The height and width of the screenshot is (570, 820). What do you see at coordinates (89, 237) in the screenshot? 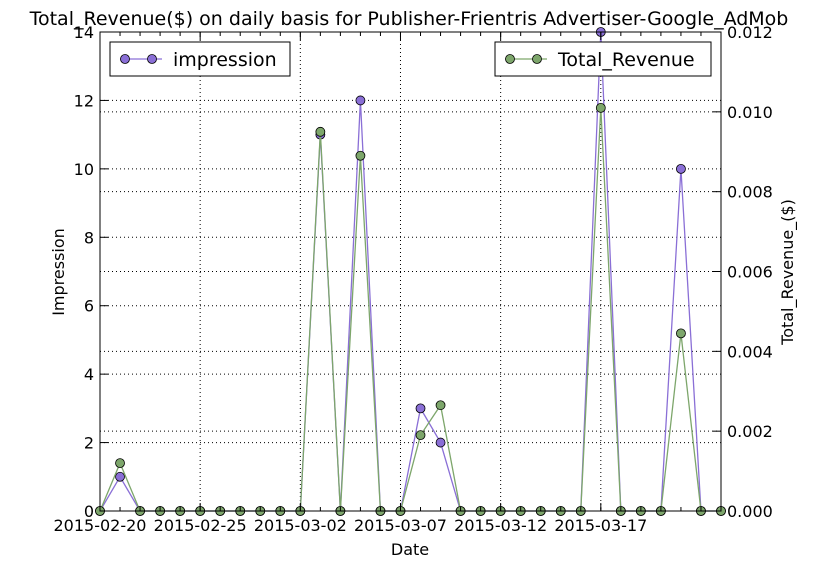
I see `y-left-tick-label: 8` at bounding box center [89, 237].